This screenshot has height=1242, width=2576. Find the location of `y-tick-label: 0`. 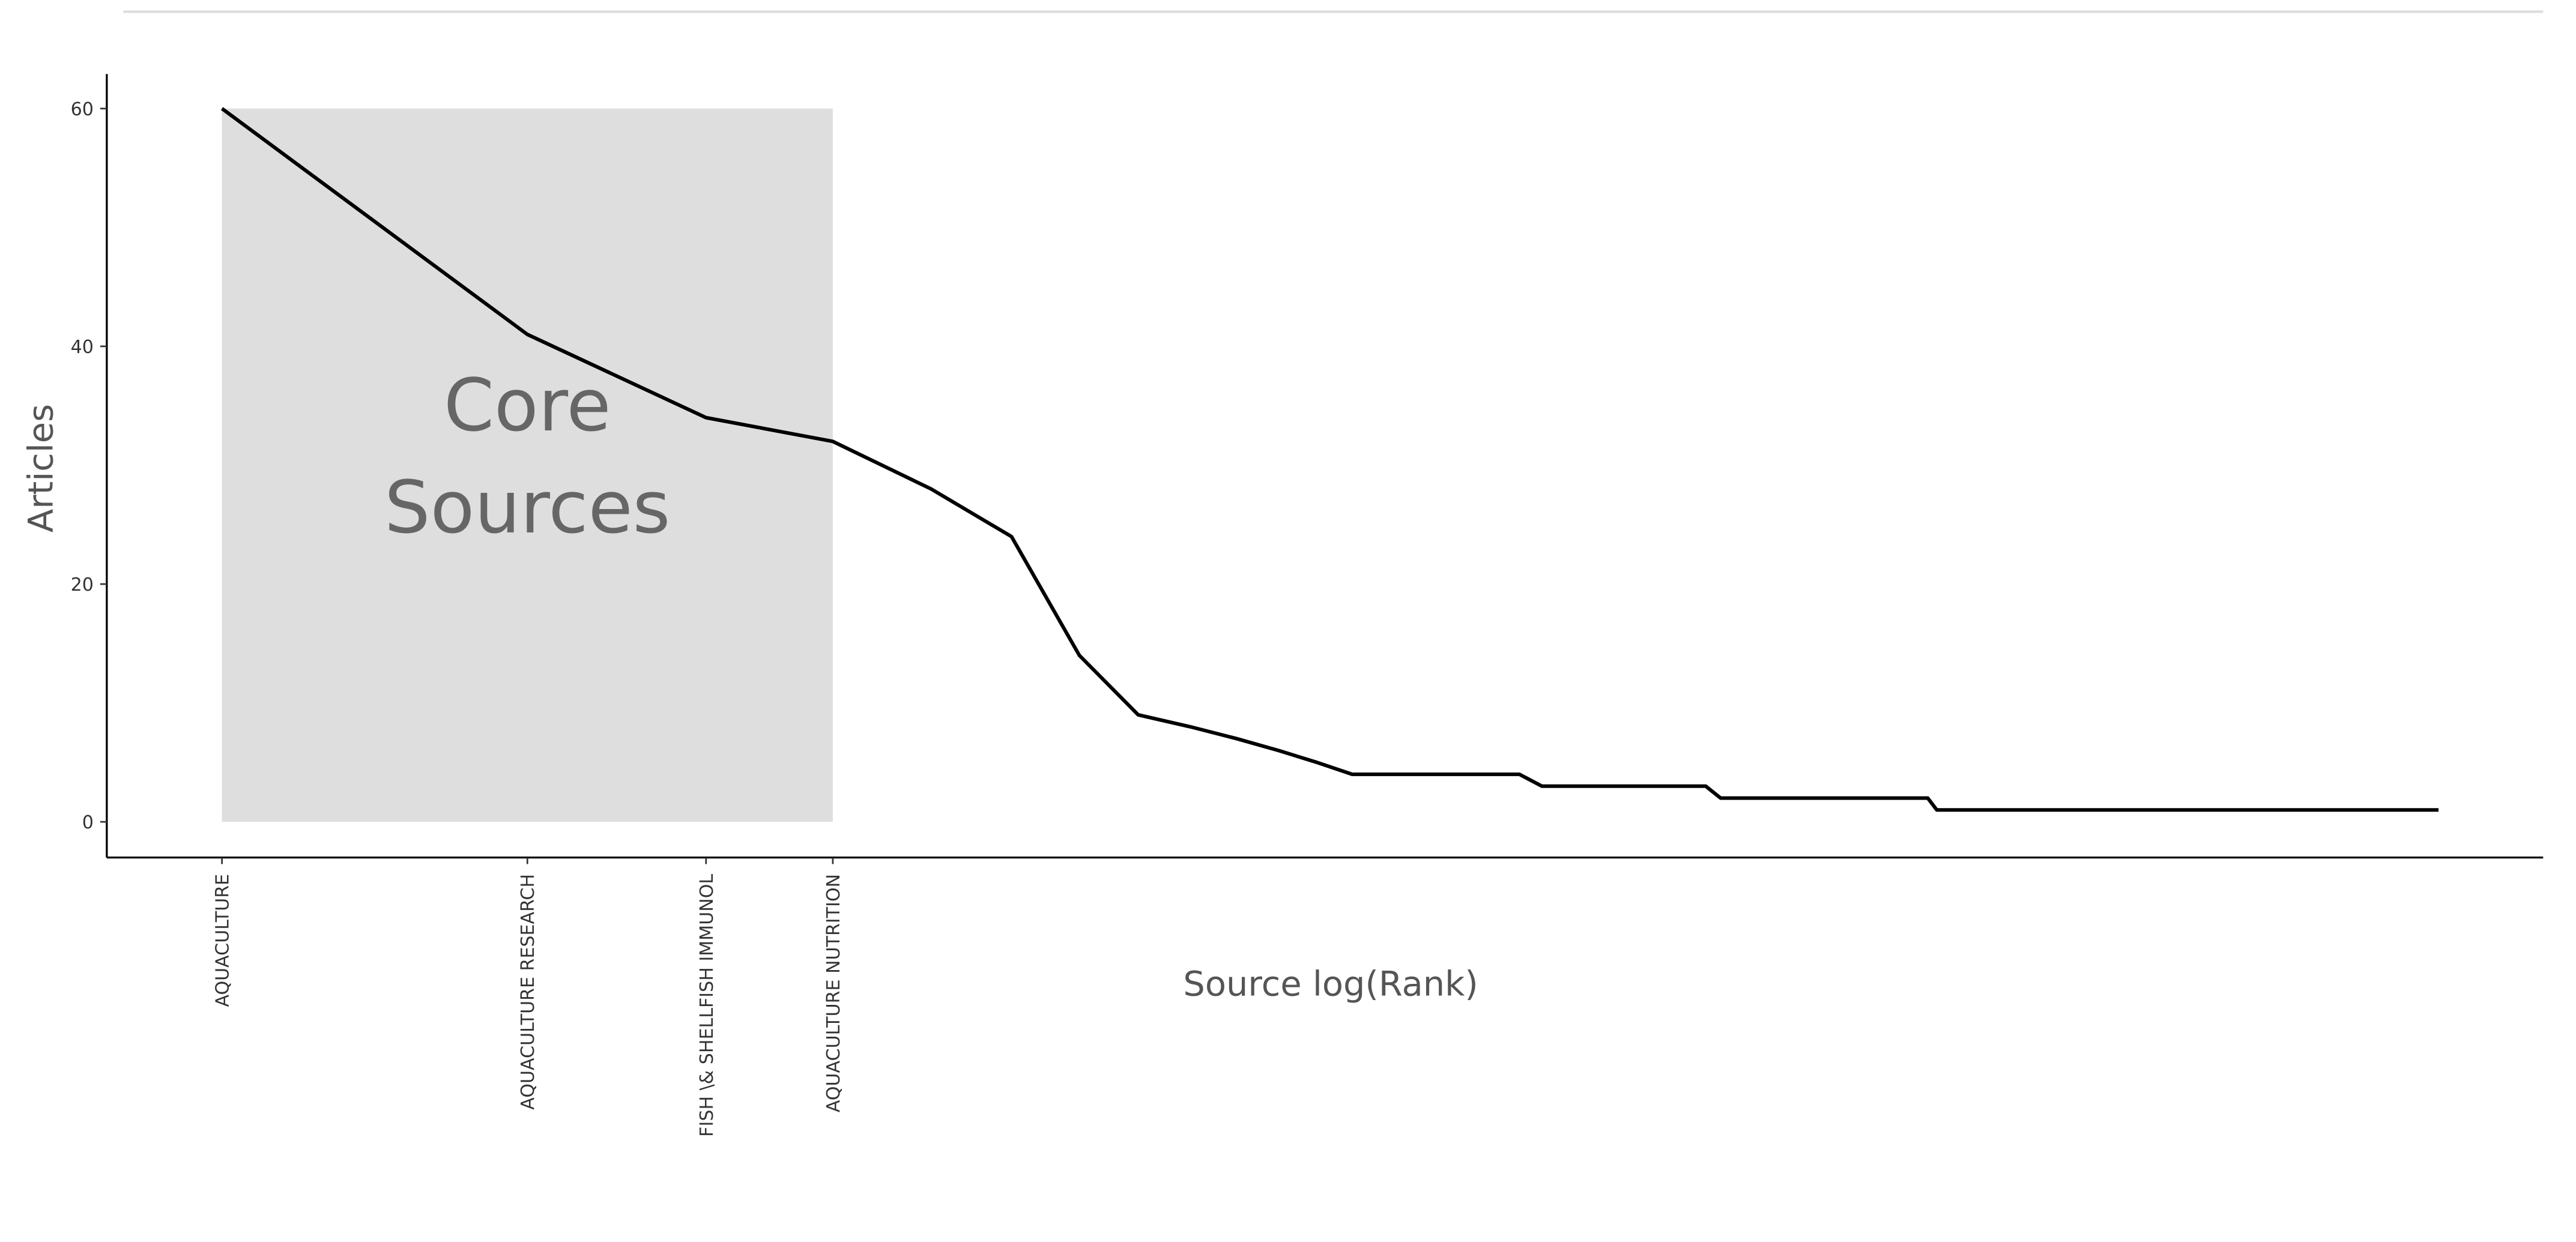

y-tick-label: 0 is located at coordinates (88, 822).